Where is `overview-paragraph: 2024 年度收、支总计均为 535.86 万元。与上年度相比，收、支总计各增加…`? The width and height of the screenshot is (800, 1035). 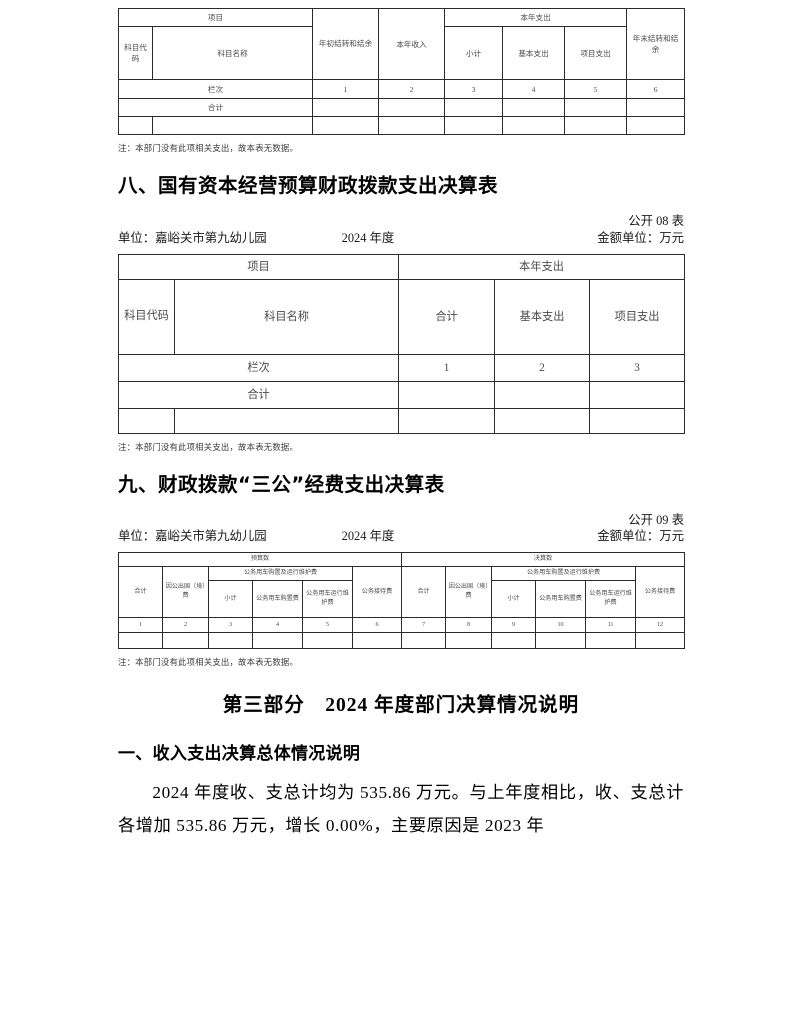 overview-paragraph: 2024 年度收、支总计均为 535.86 万元。与上年度相比，收、支总计各增加… is located at coordinates (401, 809).